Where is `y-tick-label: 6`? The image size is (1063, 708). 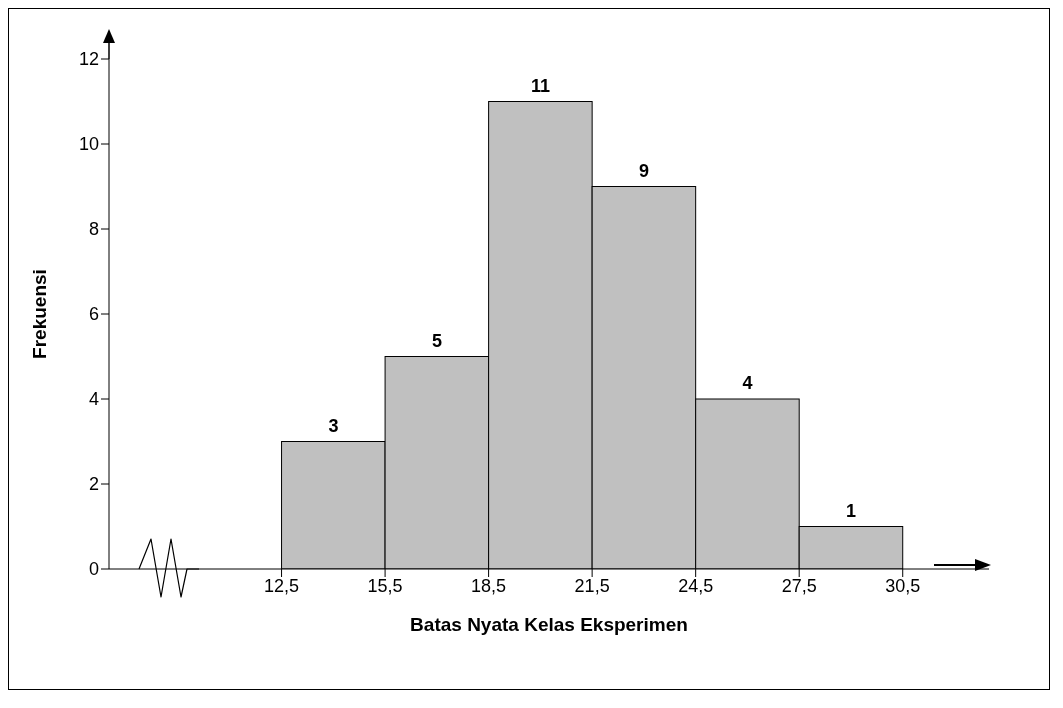
y-tick-label: 6 is located at coordinates (93, 314).